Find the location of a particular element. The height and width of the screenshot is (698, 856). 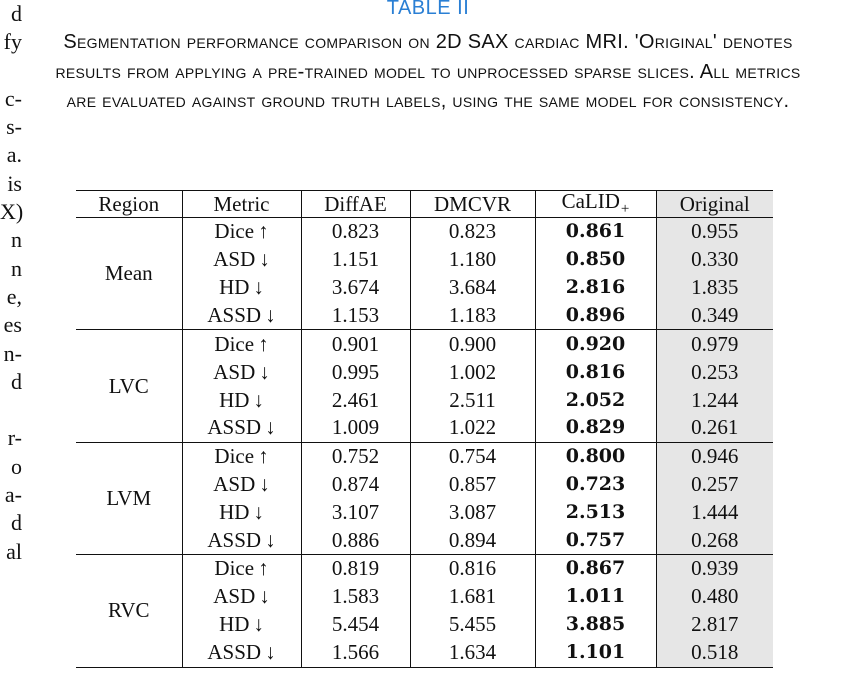

dmcvr-value: 0.894 is located at coordinates (472, 541).